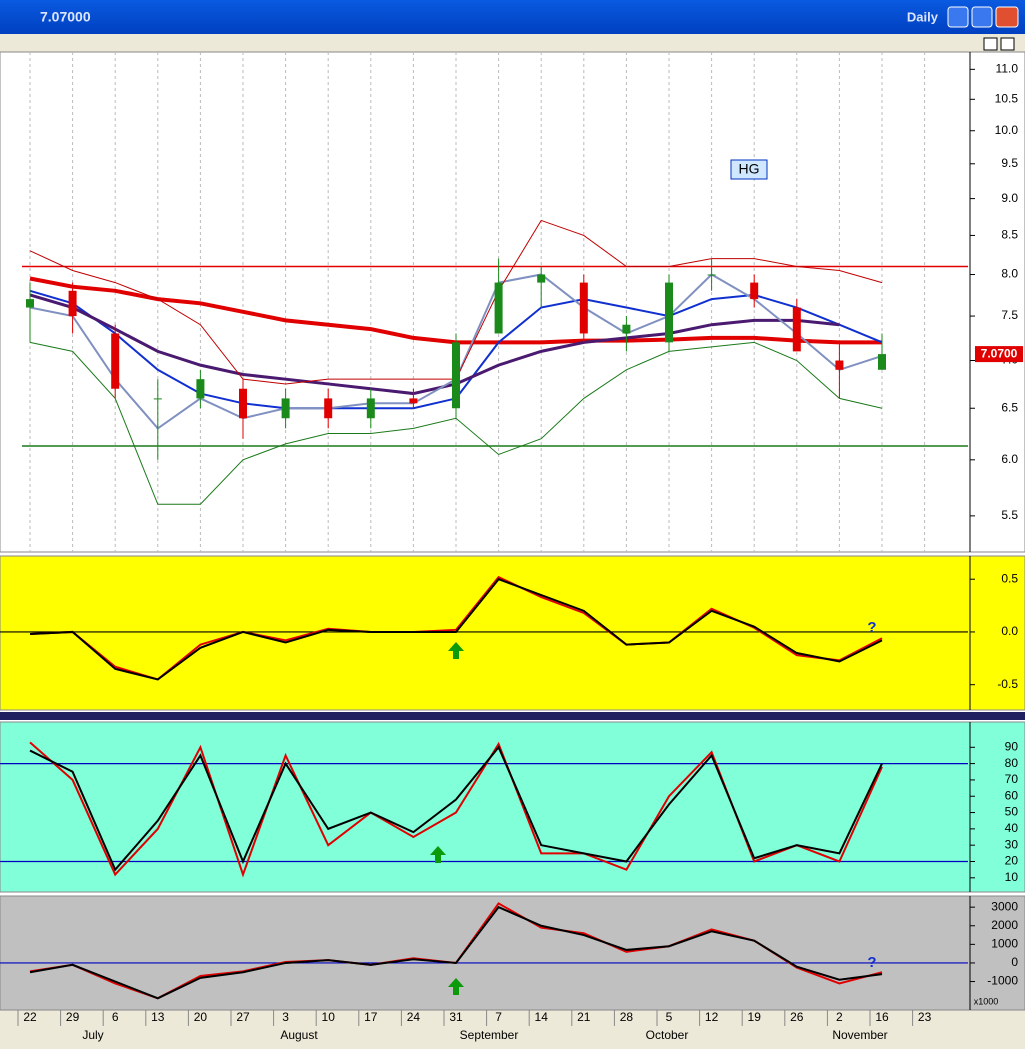 This screenshot has width=1025, height=1054. Describe the element at coordinates (1002, 981) in the screenshot. I see `y-tick-label: -1000` at that location.